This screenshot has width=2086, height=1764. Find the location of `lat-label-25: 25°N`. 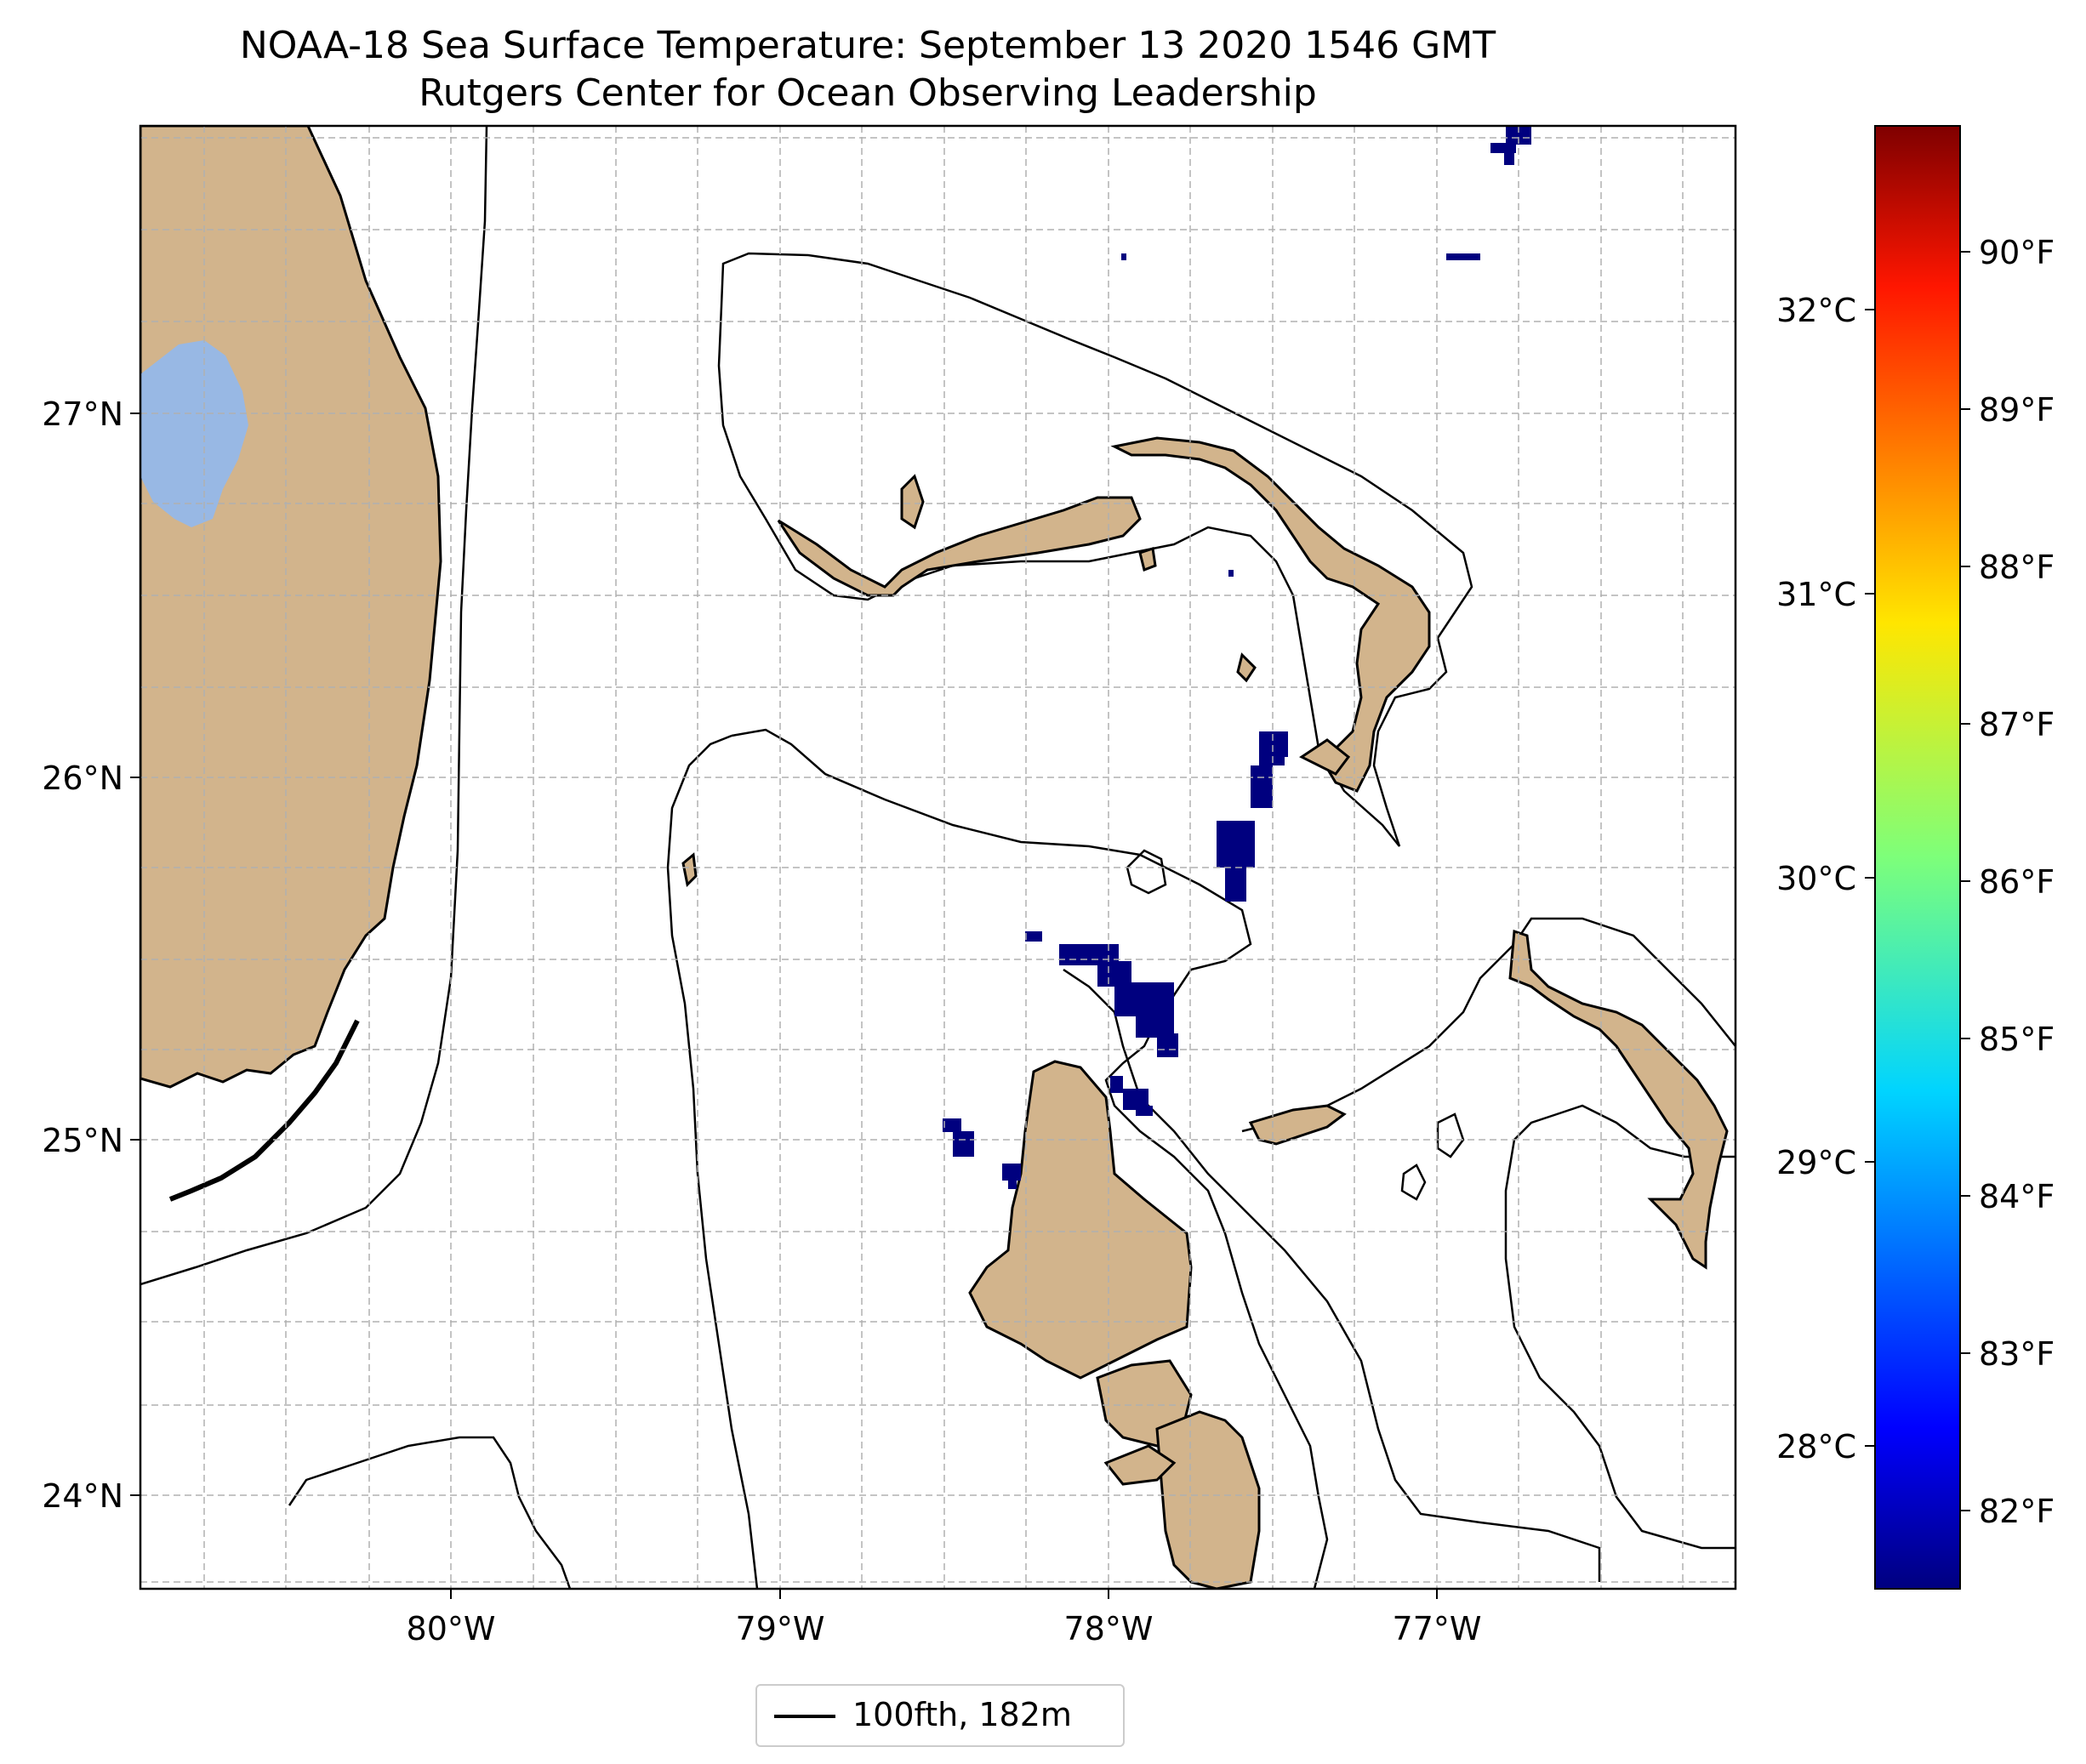

lat-label-25: 25°N is located at coordinates (82, 1140).